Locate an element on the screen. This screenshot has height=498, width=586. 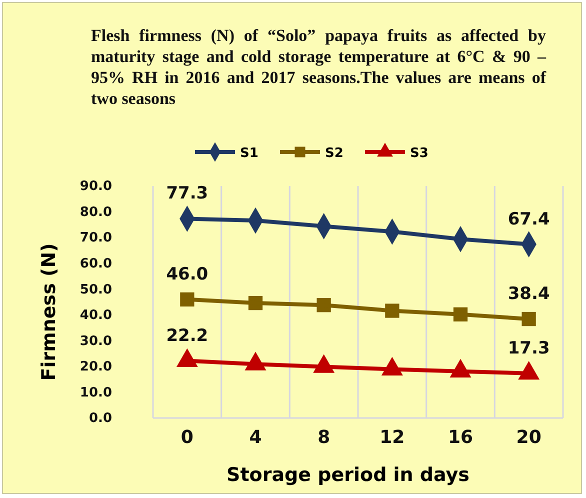
data-label: 67.4 is located at coordinates (529, 219).